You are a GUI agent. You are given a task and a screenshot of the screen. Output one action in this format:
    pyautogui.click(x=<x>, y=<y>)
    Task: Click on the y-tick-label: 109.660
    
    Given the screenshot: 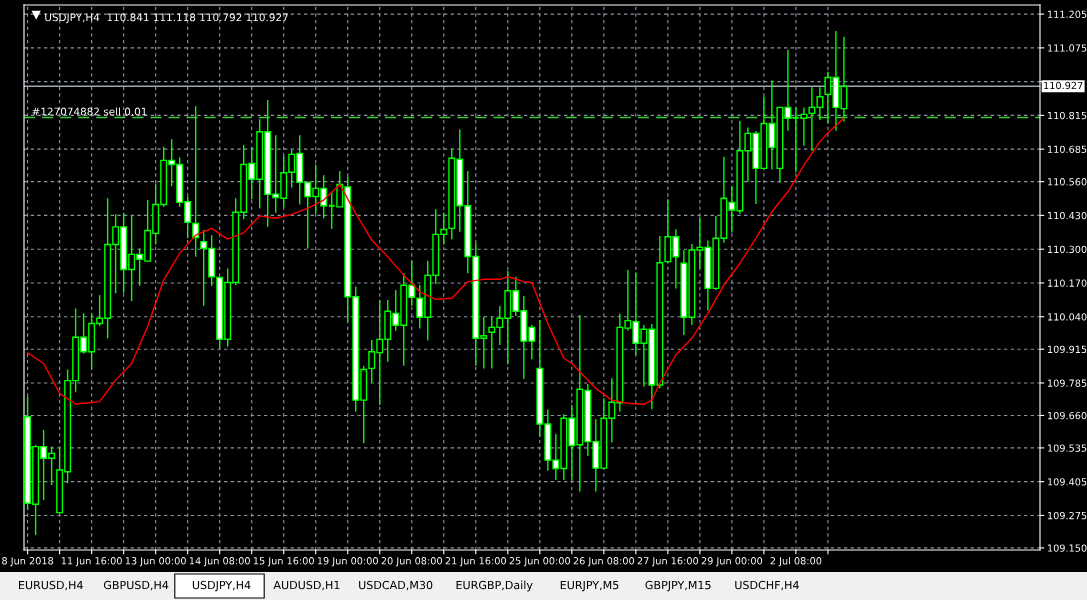 What is the action you would take?
    pyautogui.click(x=1067, y=415)
    